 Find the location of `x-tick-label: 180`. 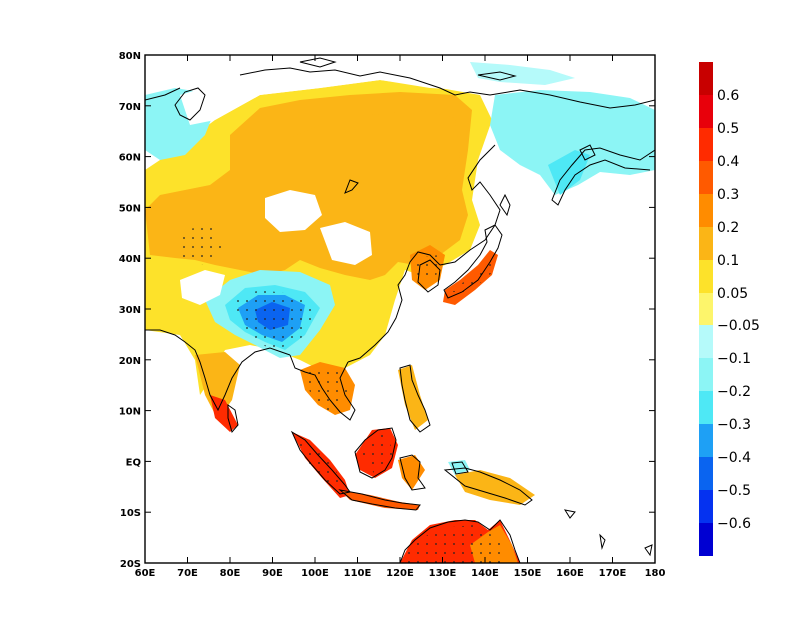

x-tick-label: 180 is located at coordinates (655, 573).